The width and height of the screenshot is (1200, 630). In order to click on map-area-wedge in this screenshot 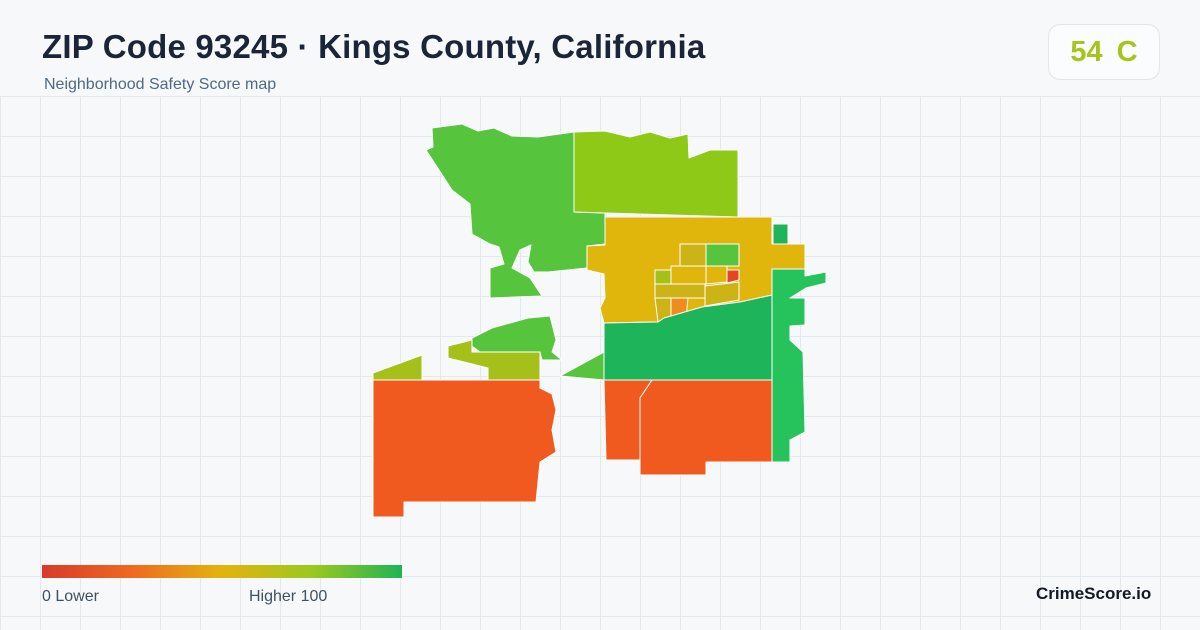, I will do `click(582, 366)`.